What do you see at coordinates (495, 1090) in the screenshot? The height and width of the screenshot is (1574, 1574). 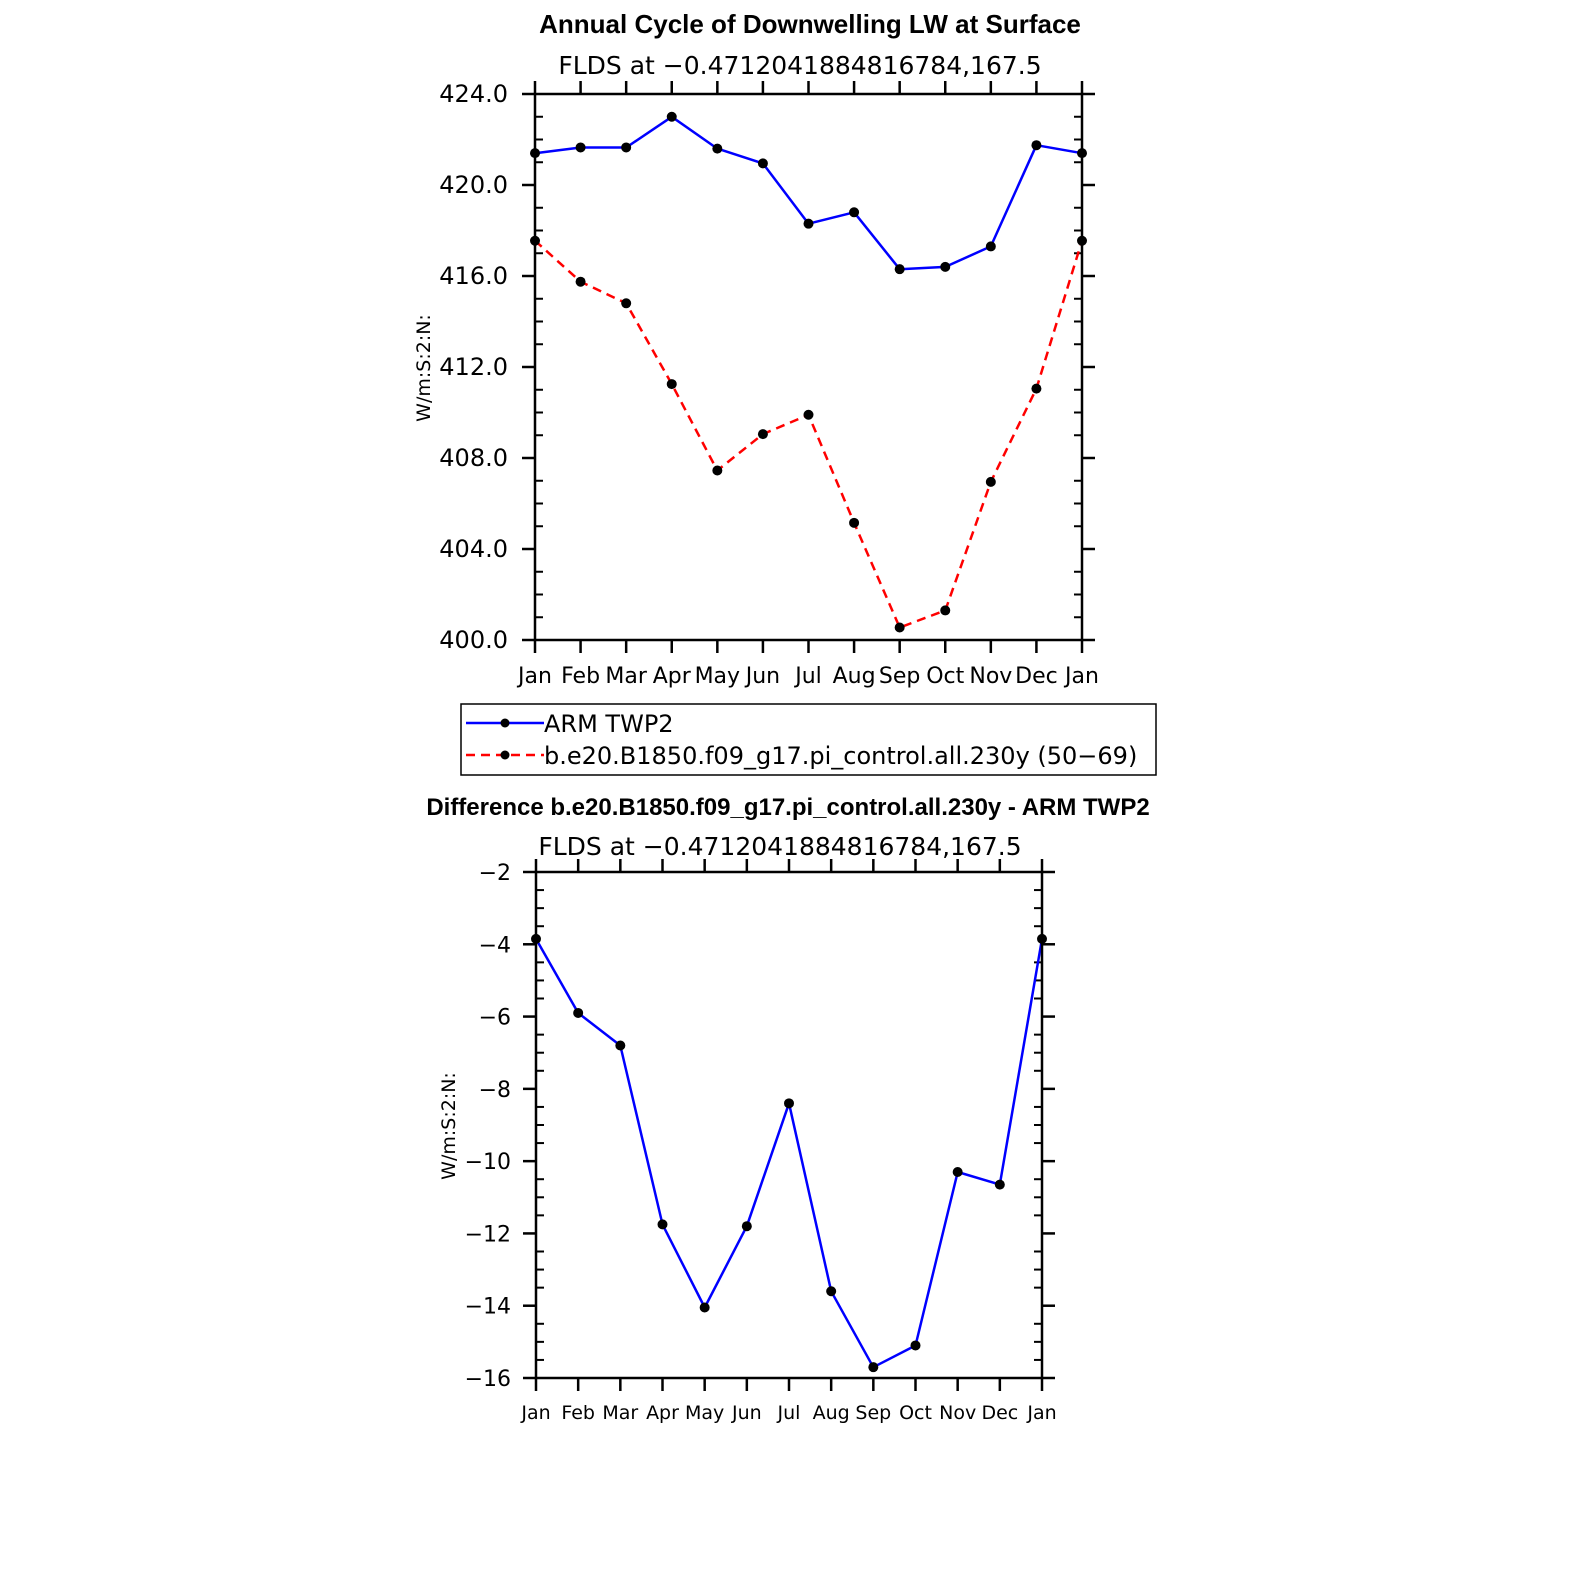 I see `y-tick-label: −8` at bounding box center [495, 1090].